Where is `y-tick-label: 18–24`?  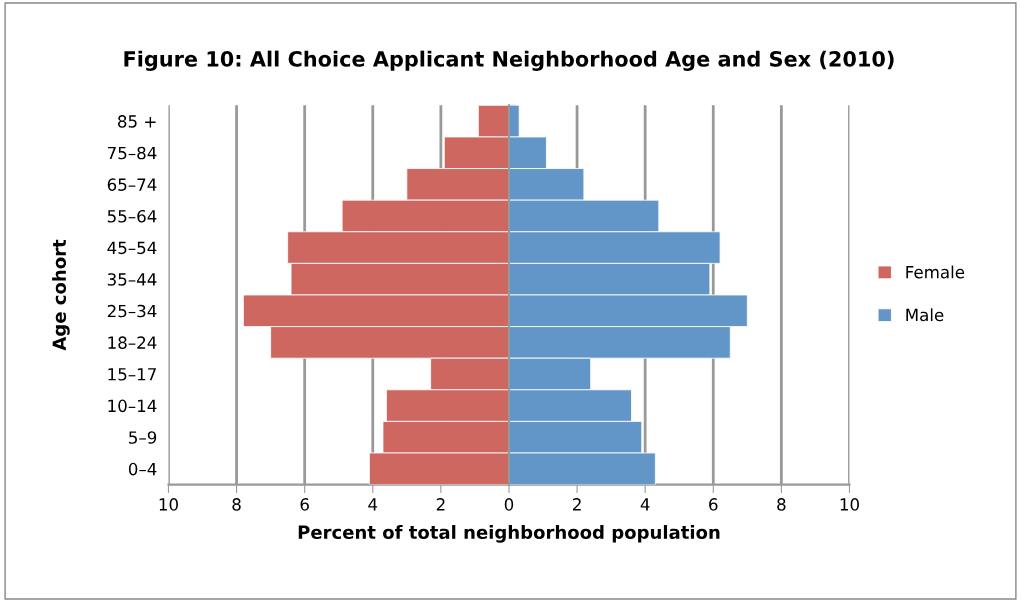
y-tick-label: 18–24 is located at coordinates (132, 342).